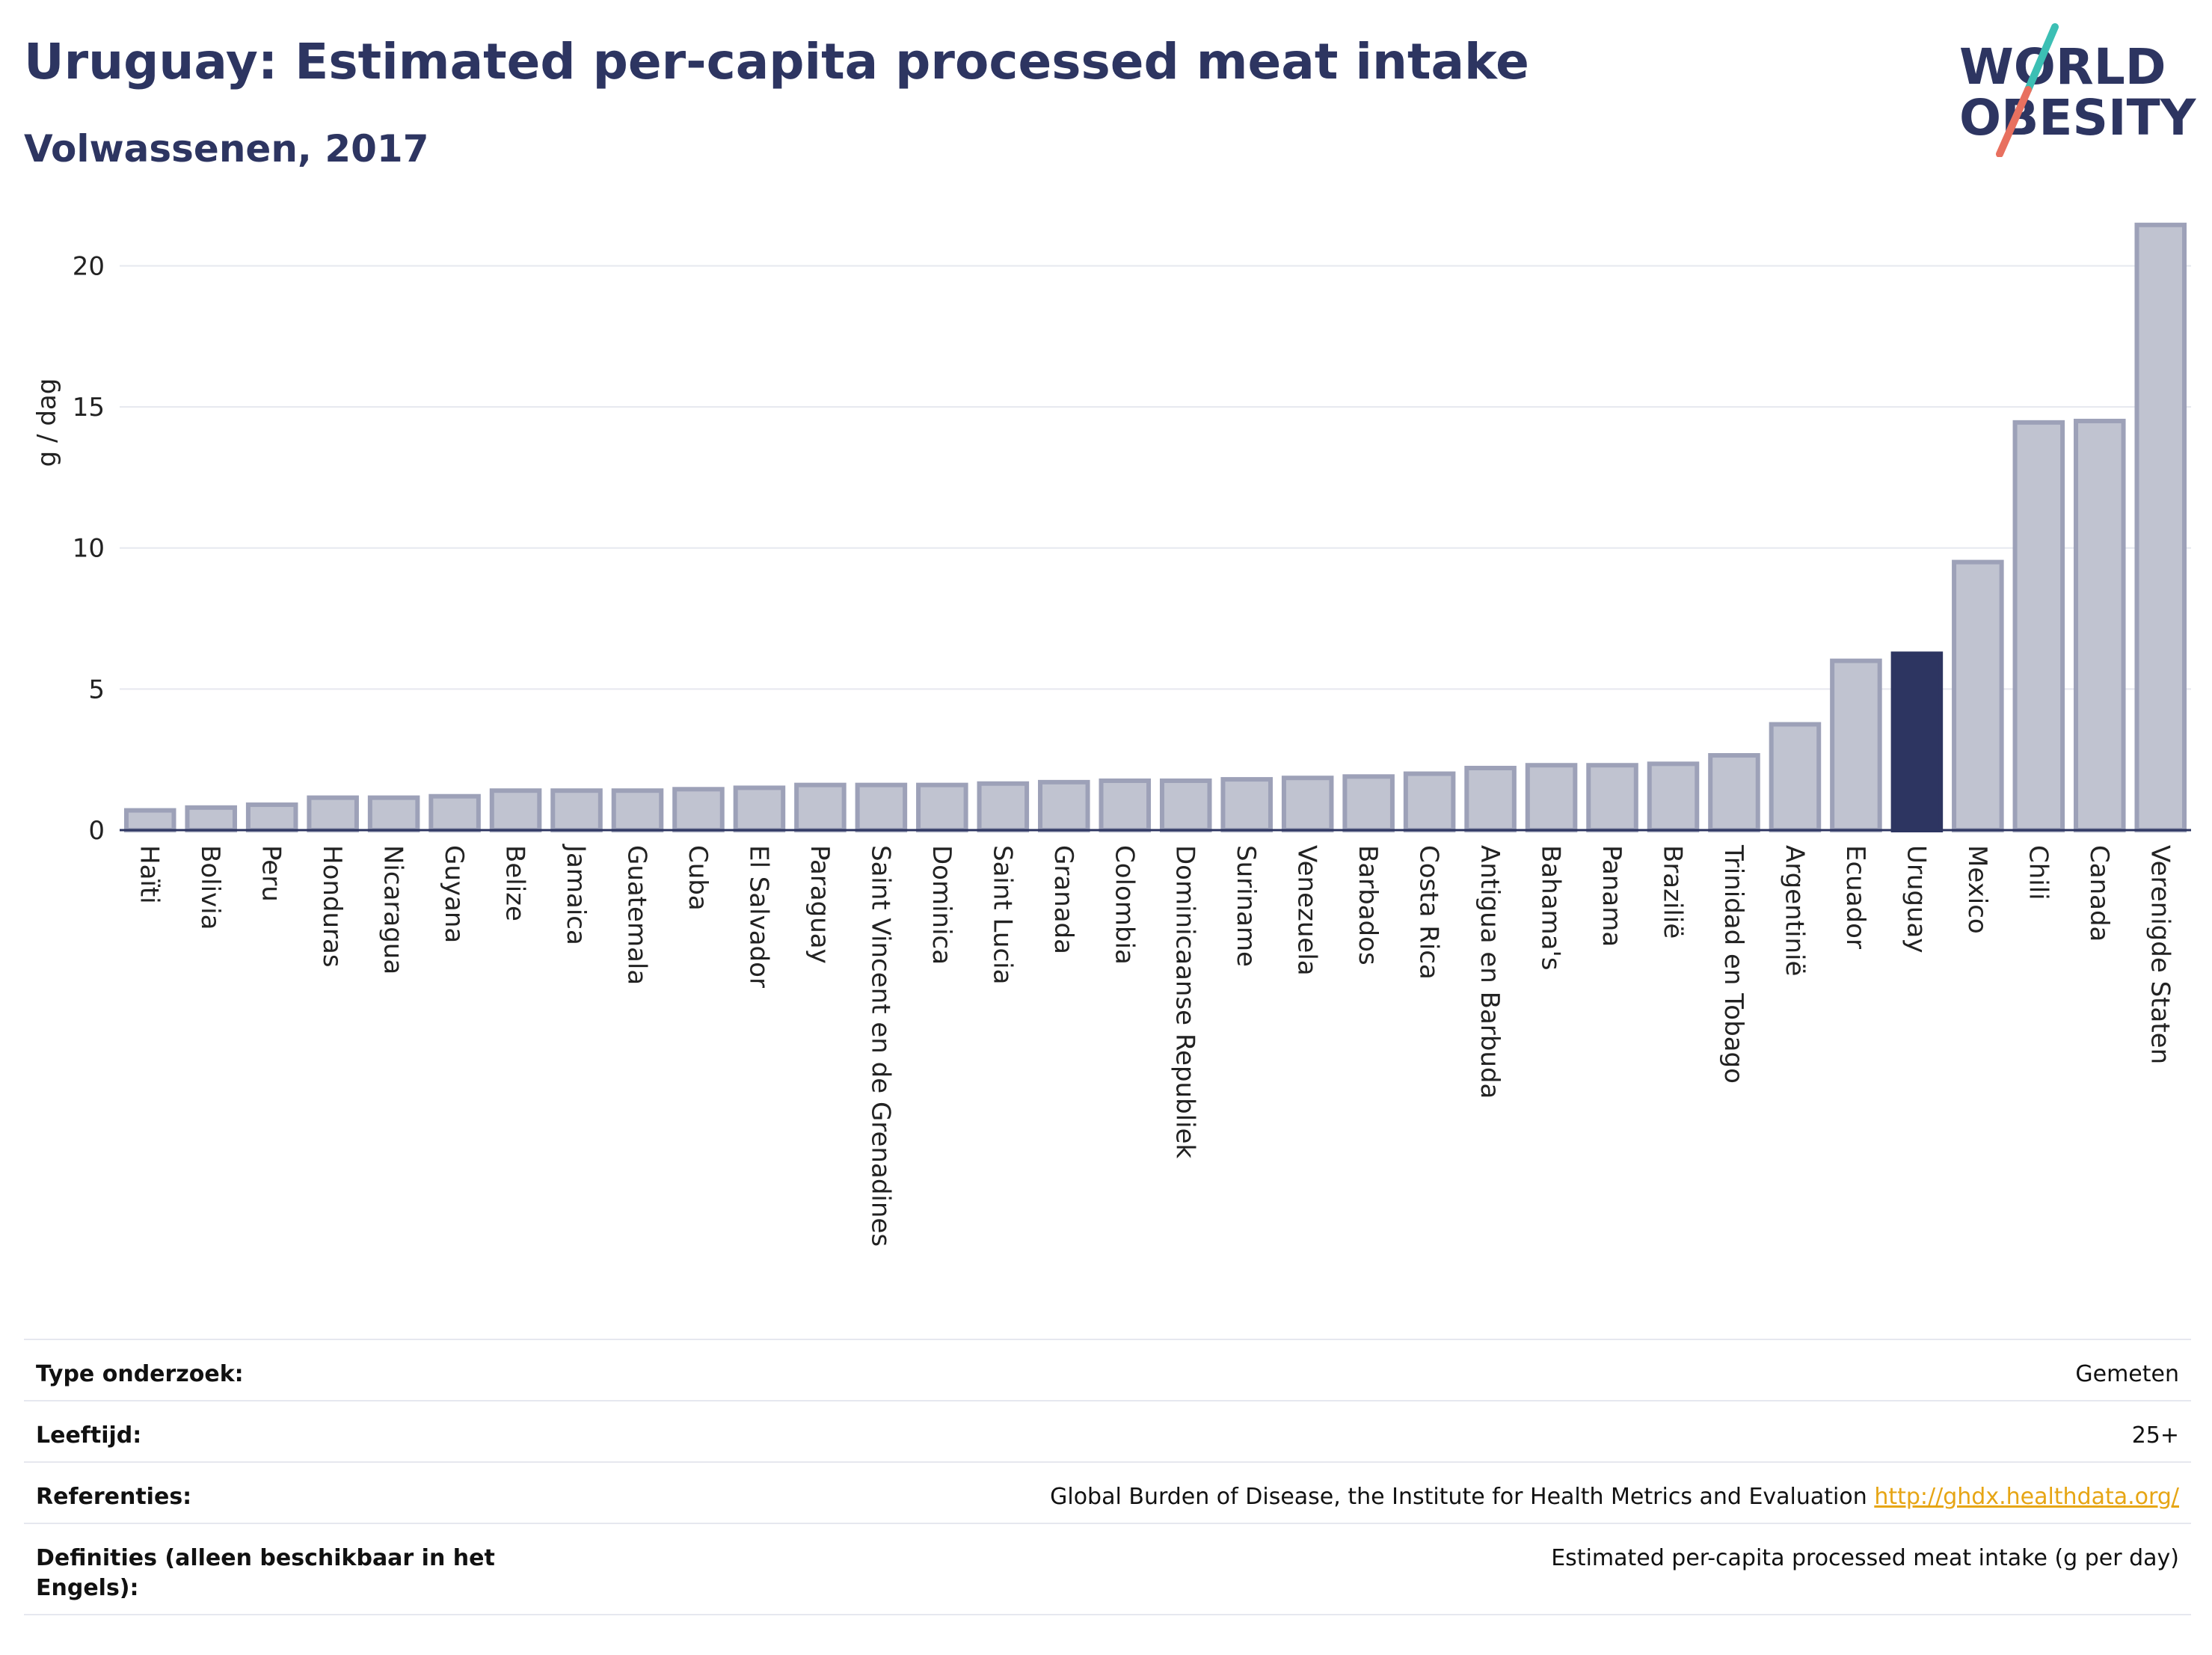 This screenshot has height=1655, width=2212. What do you see at coordinates (394, 814) in the screenshot?
I see `bar-nicaragua` at bounding box center [394, 814].